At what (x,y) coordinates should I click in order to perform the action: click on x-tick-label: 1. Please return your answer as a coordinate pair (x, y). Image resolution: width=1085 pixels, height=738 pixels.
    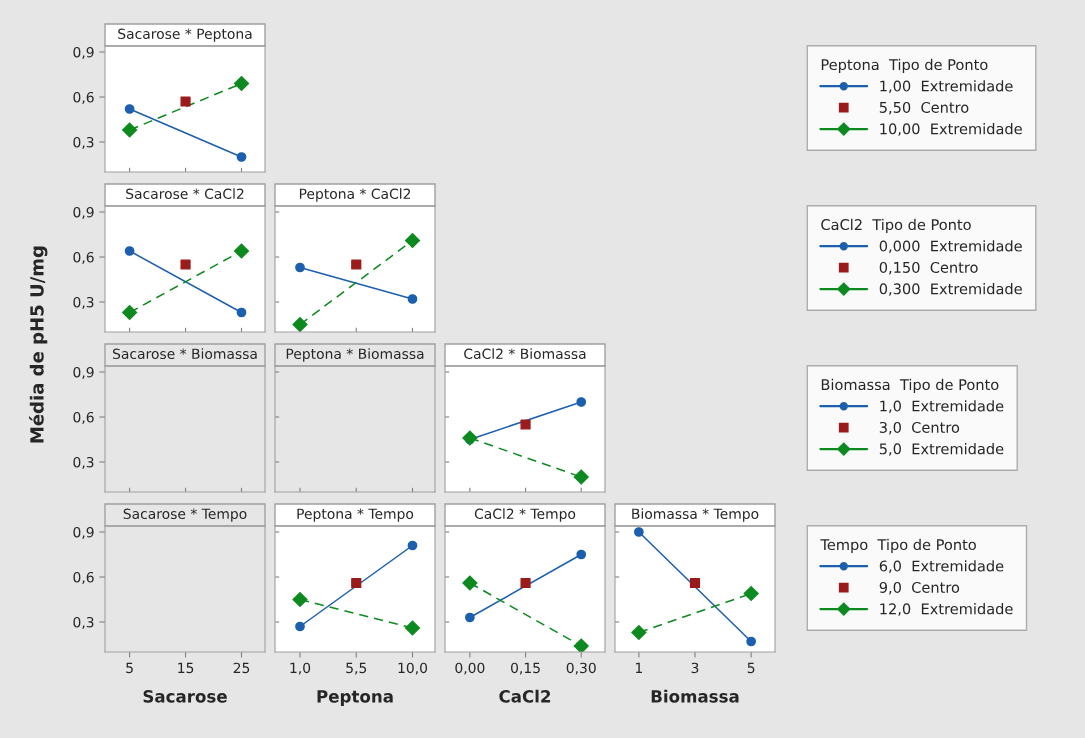
    Looking at the image, I should click on (638, 667).